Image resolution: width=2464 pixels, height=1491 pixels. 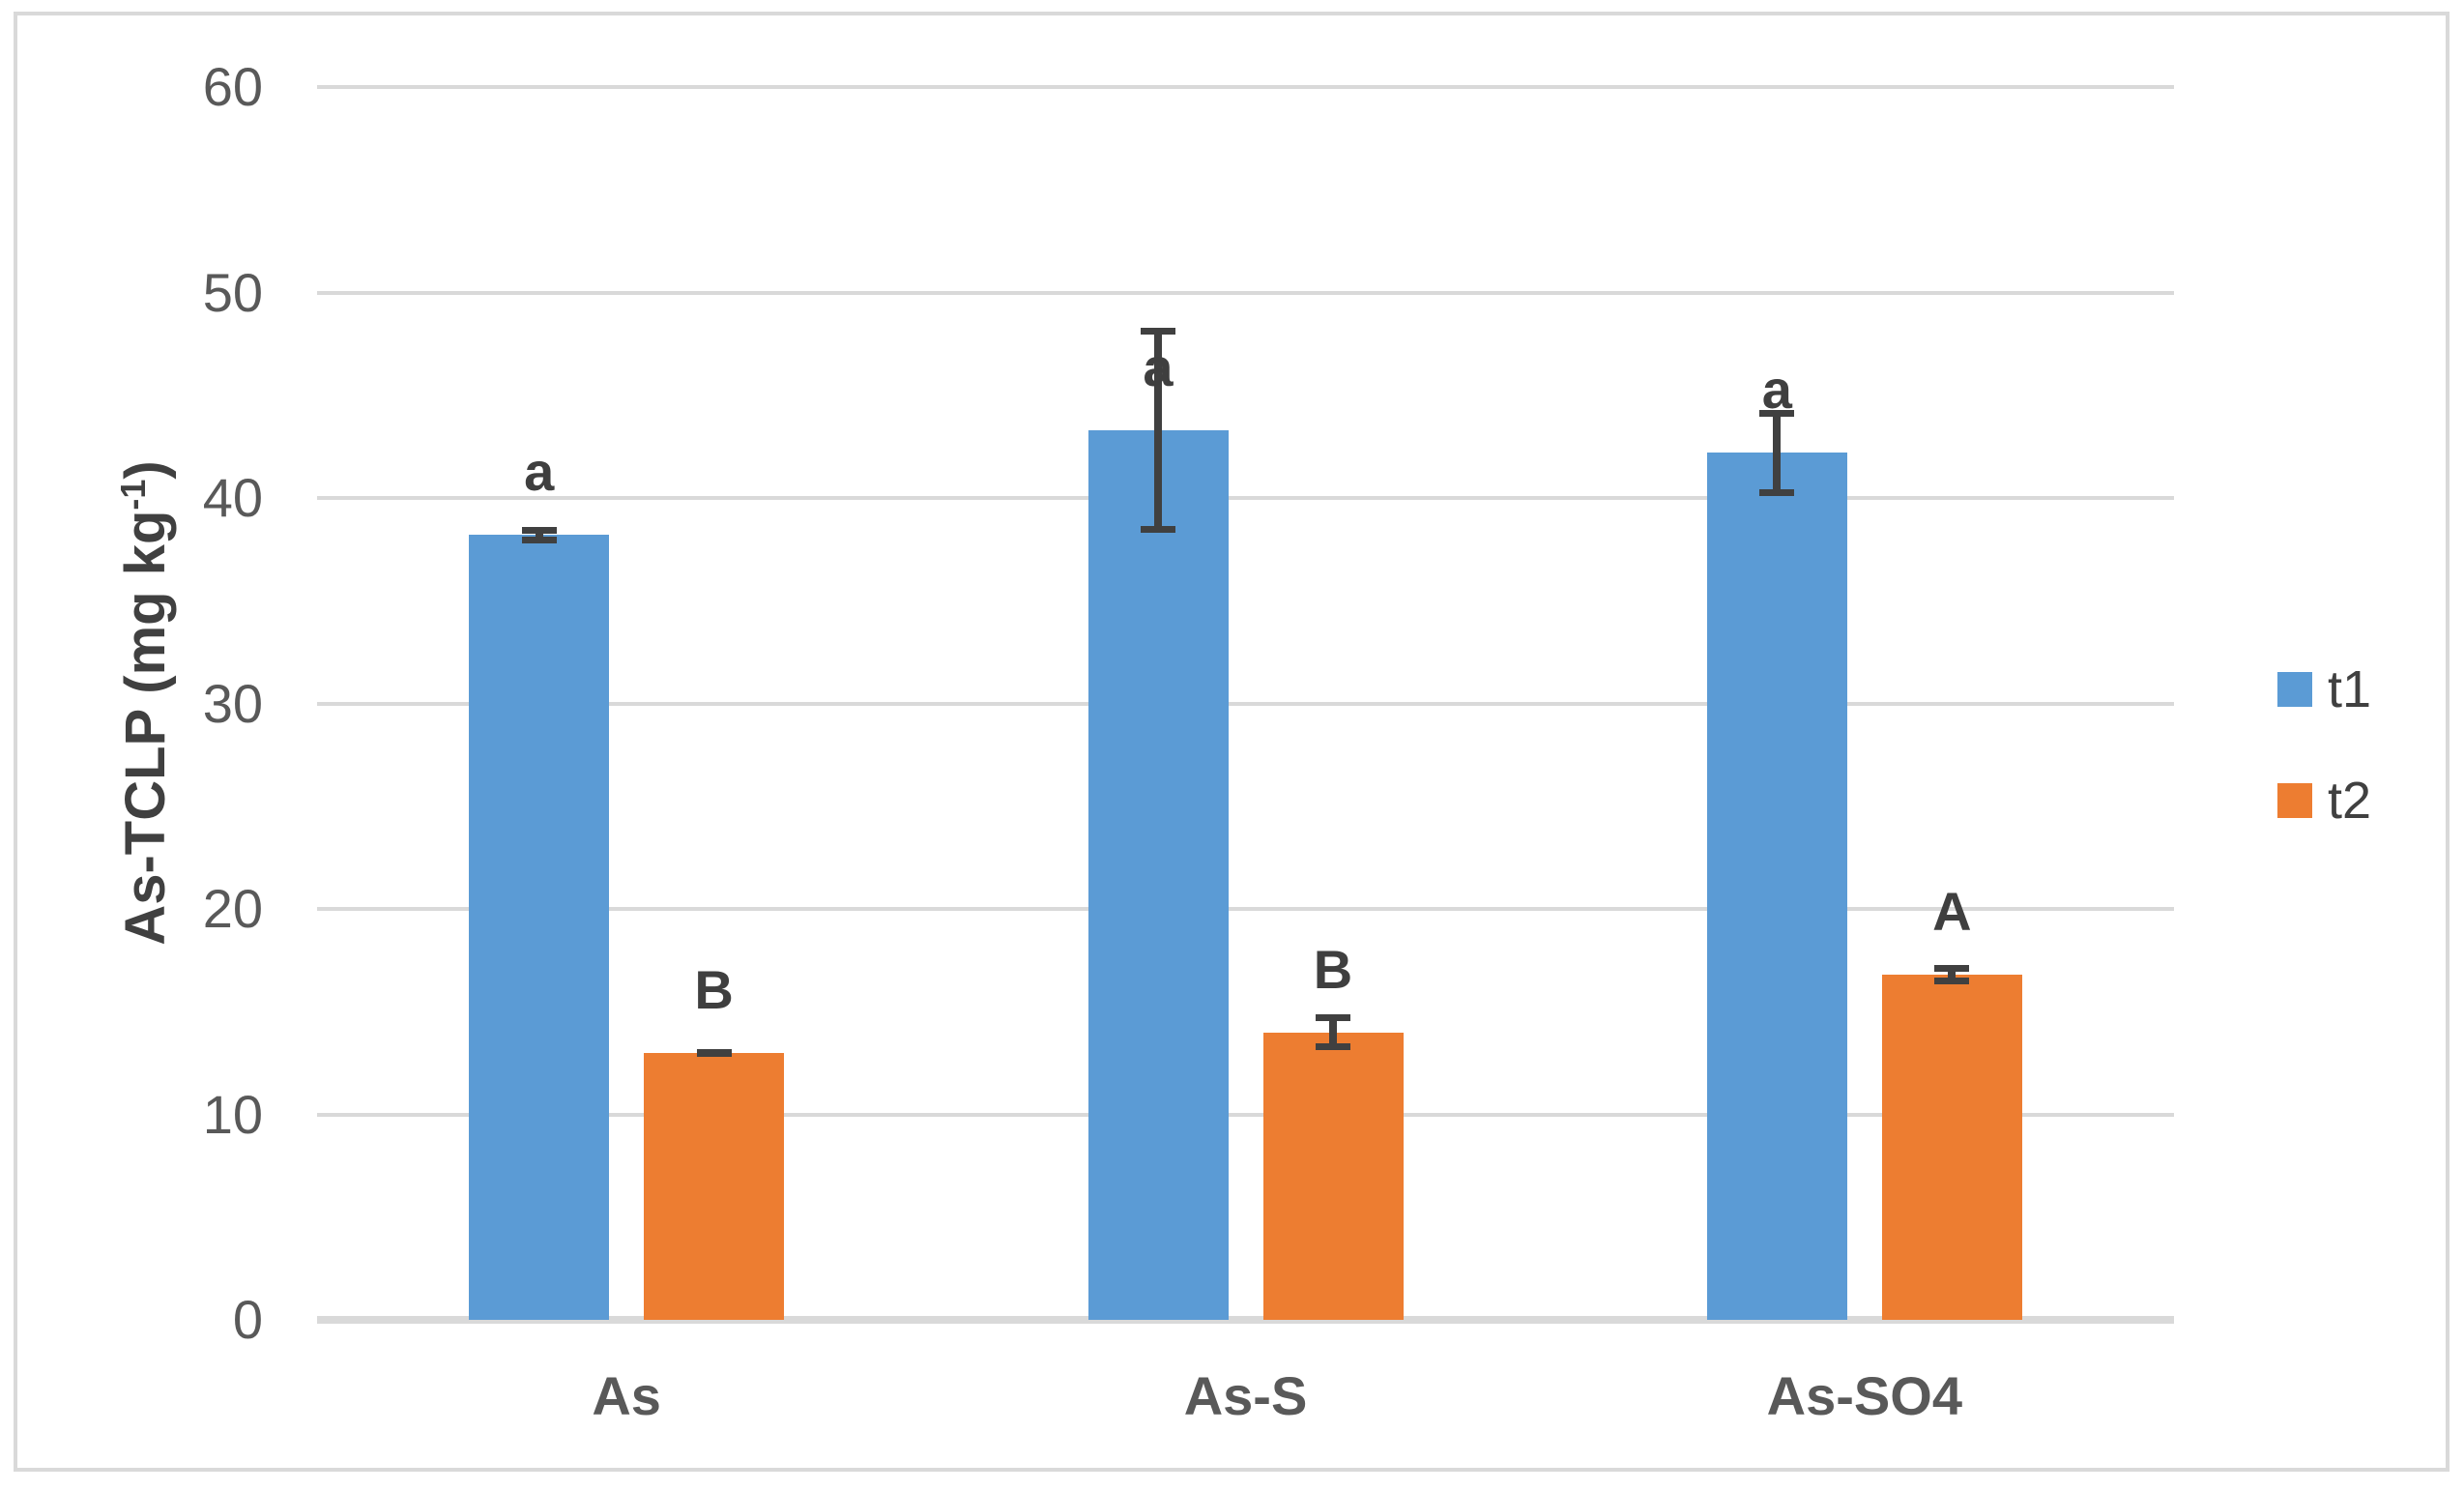 I want to click on y-tick-label-50: 50, so click(x=233, y=292).